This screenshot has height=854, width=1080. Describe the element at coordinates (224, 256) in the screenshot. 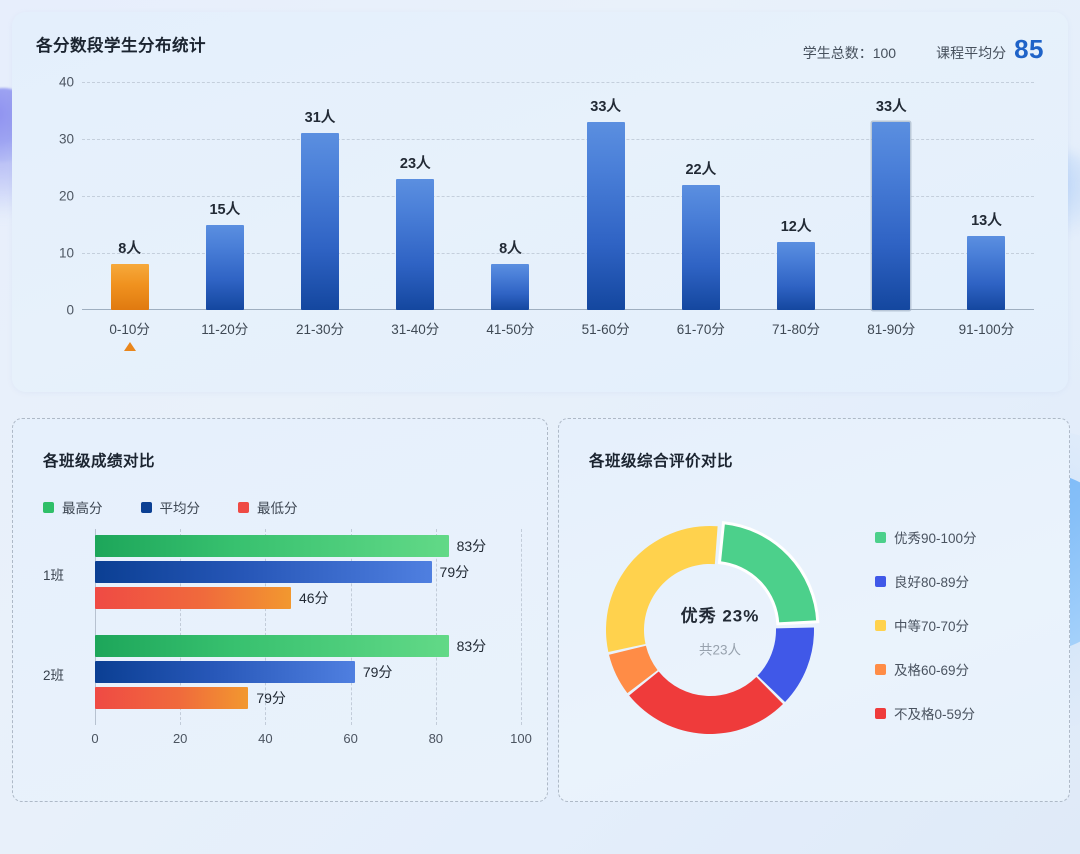

I see `bar: 15人` at that location.